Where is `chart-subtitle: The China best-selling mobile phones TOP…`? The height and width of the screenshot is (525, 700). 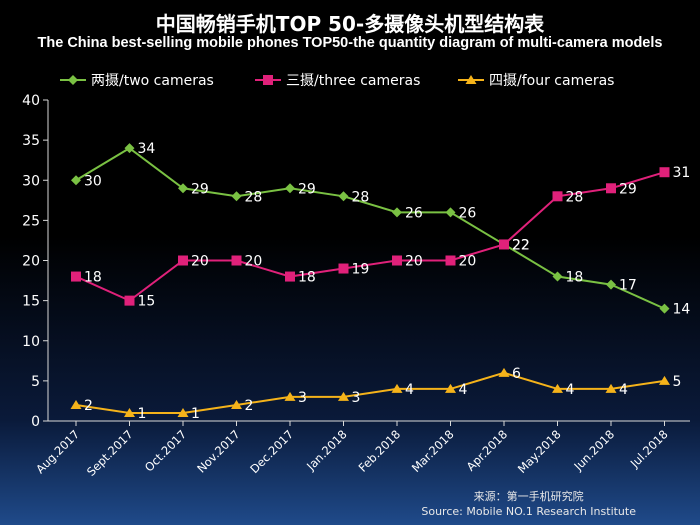 chart-subtitle: The China best-selling mobile phones TOP… is located at coordinates (350, 43).